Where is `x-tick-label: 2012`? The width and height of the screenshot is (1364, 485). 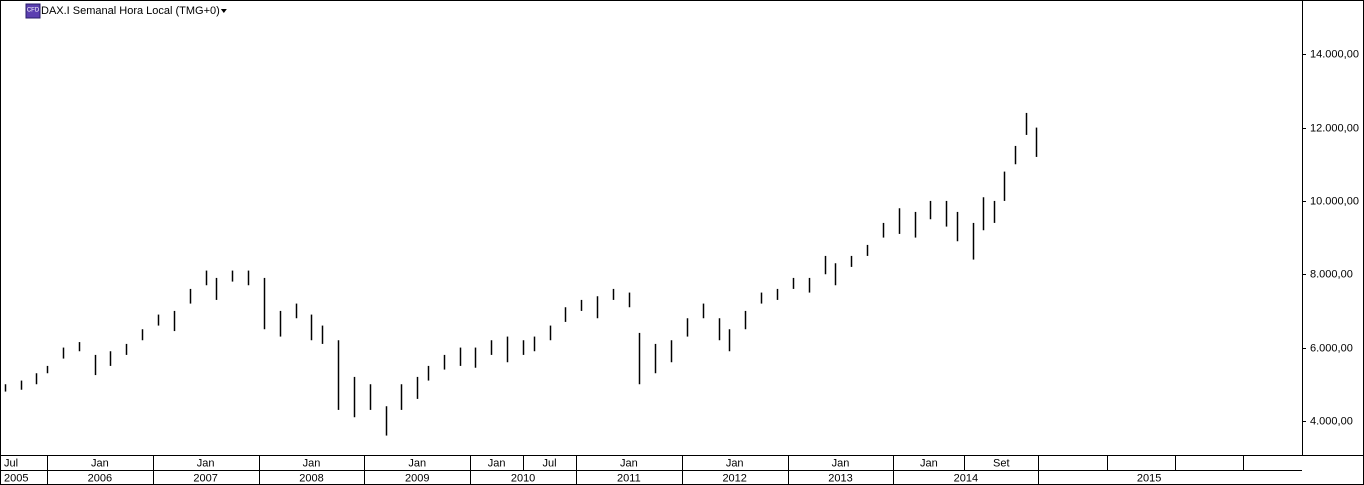 x-tick-label: 2012 is located at coordinates (734, 478).